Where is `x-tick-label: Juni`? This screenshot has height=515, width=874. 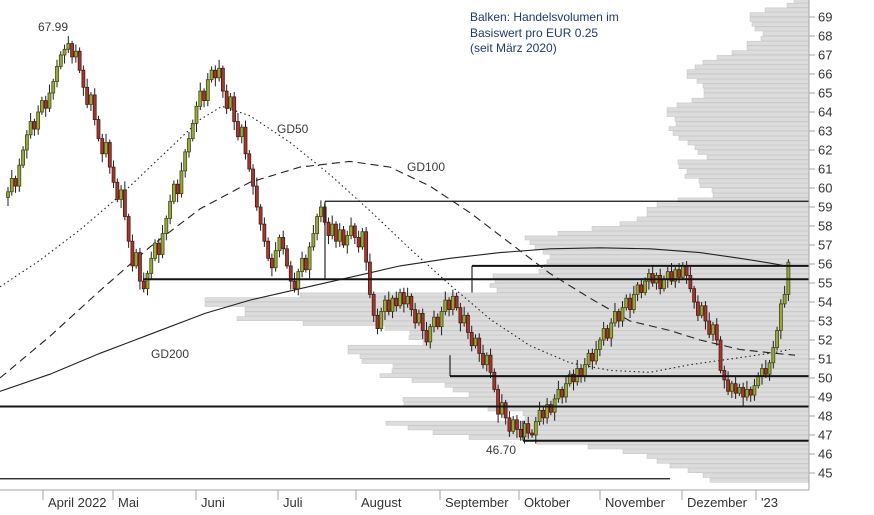 x-tick-label: Juni is located at coordinates (213, 502).